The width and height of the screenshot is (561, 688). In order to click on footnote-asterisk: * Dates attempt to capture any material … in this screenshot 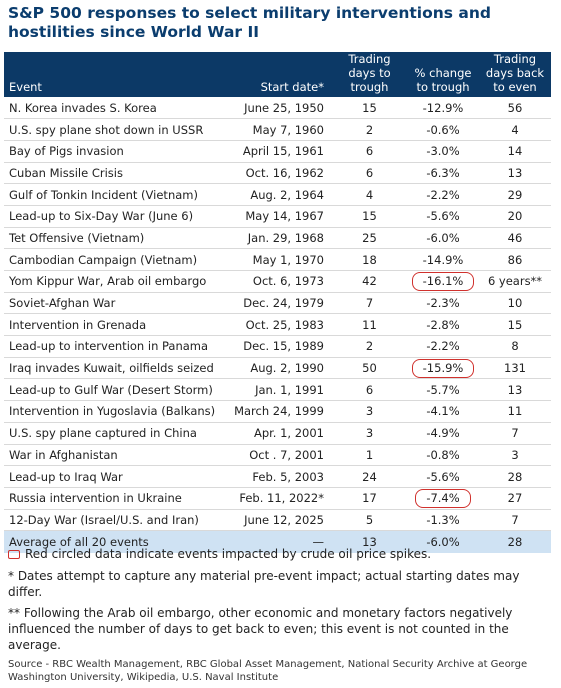, I will do `click(264, 584)`.